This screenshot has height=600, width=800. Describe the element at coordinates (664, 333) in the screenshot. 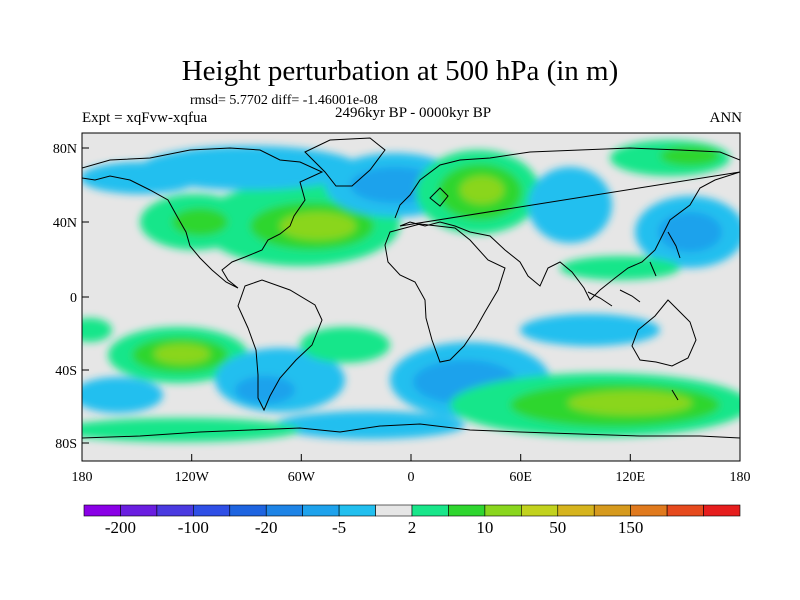

I see `coastline-australia` at that location.